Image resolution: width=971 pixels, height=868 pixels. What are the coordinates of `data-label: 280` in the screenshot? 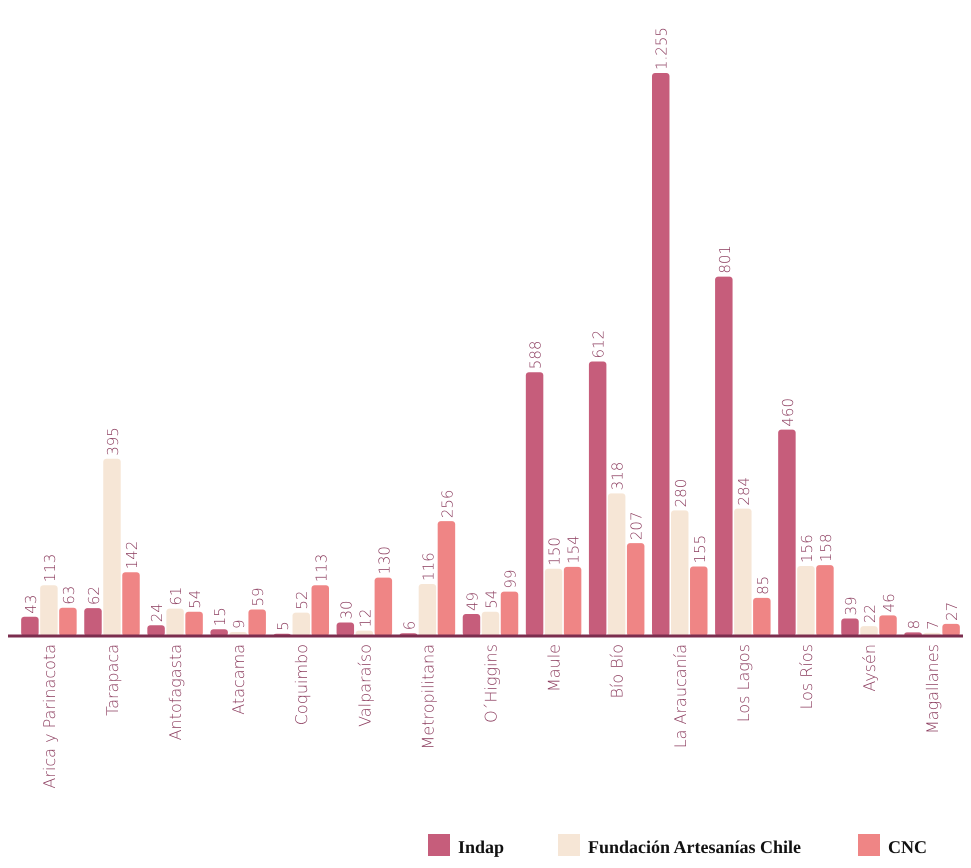 It's located at (681, 493).